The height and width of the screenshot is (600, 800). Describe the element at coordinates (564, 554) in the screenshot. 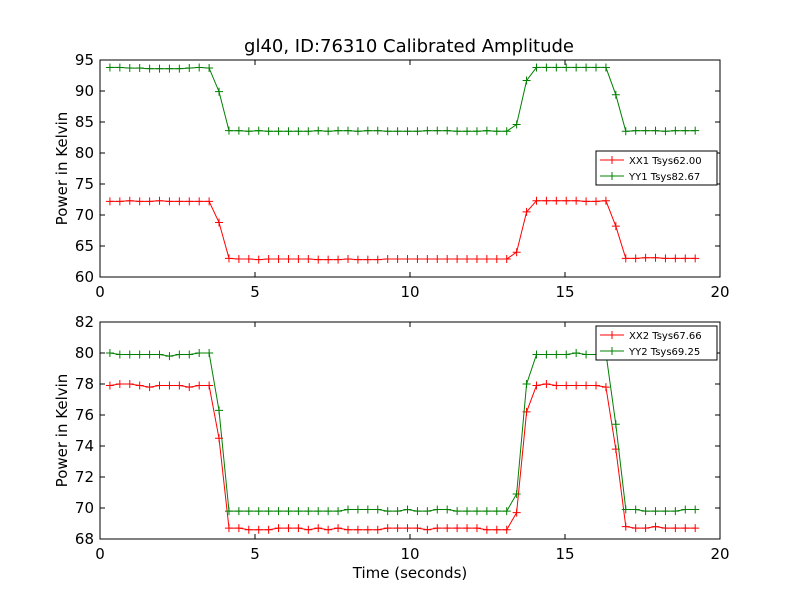

I see `x-tick-label: 15` at that location.